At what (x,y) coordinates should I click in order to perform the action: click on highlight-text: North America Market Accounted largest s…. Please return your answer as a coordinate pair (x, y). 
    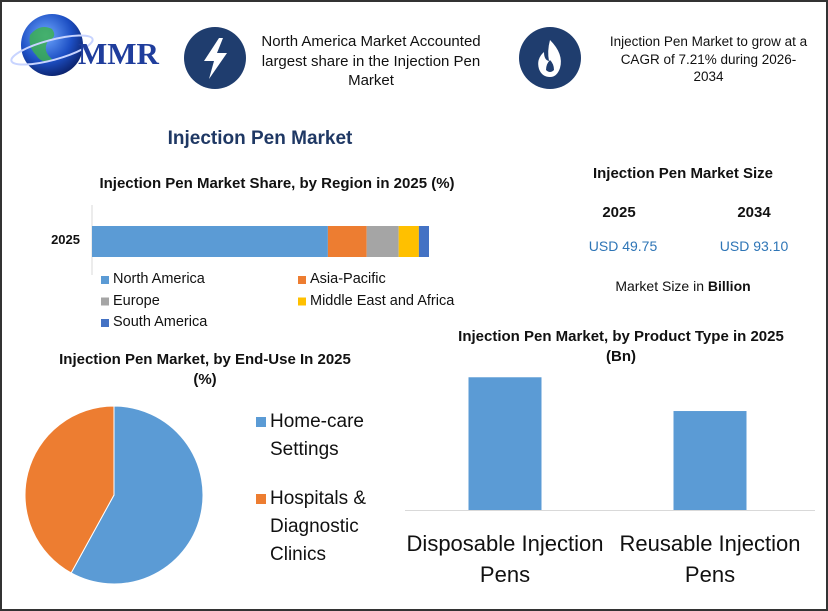
    Looking at the image, I should click on (371, 61).